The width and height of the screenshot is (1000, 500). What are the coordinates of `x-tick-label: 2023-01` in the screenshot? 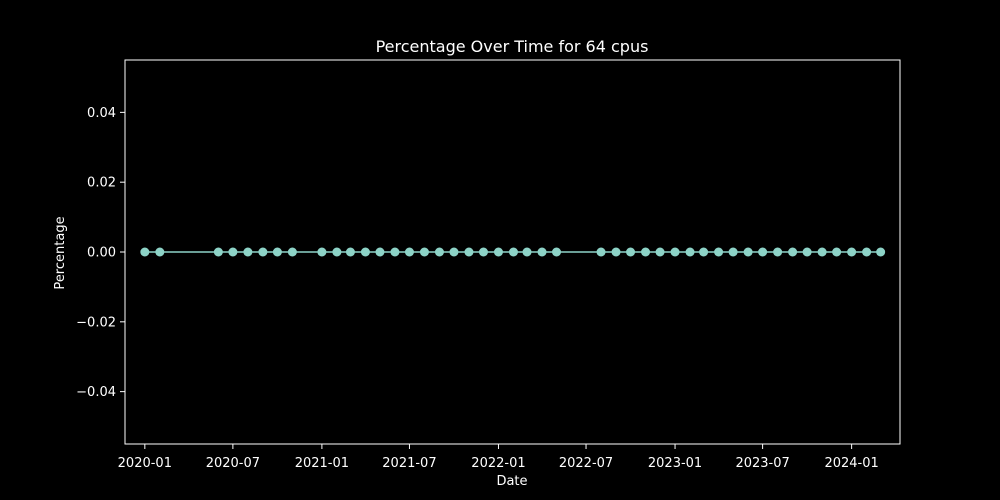 It's located at (675, 463).